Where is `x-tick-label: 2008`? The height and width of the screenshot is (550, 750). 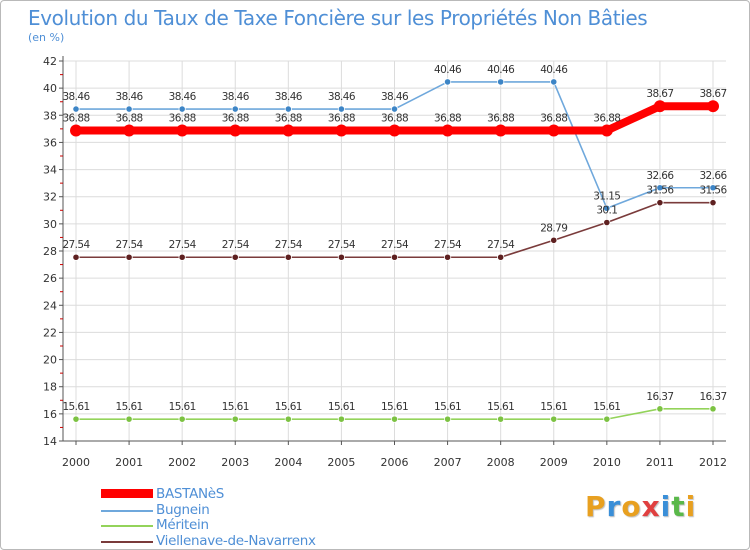 x-tick-label: 2008 is located at coordinates (501, 462).